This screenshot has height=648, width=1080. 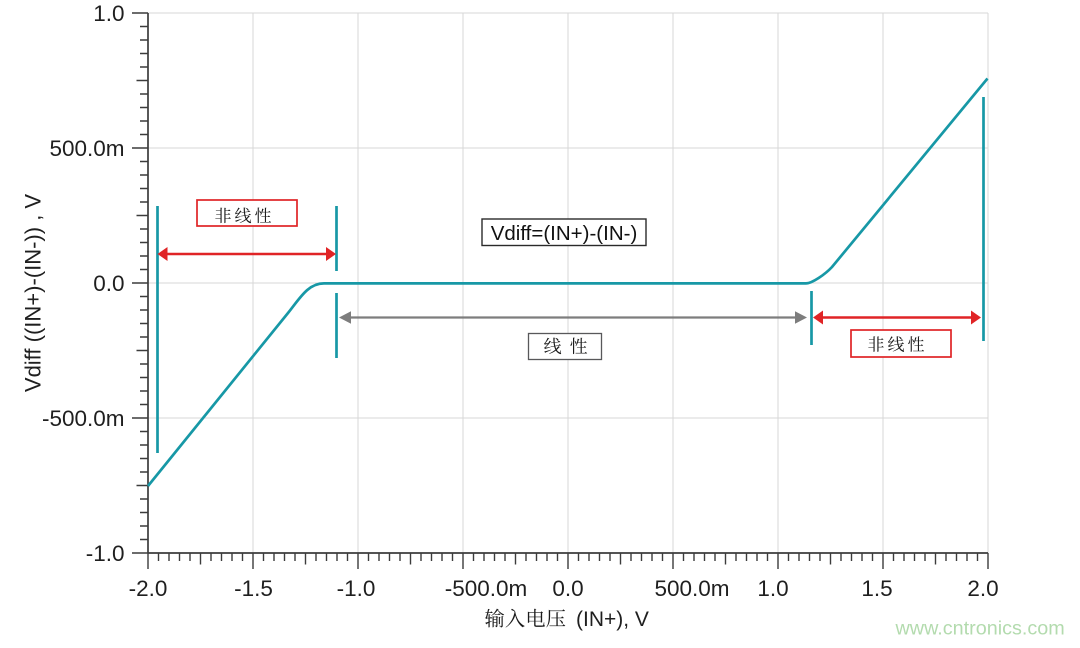 What do you see at coordinates (253, 588) in the screenshot?
I see `svg-text: -1.5` at bounding box center [253, 588].